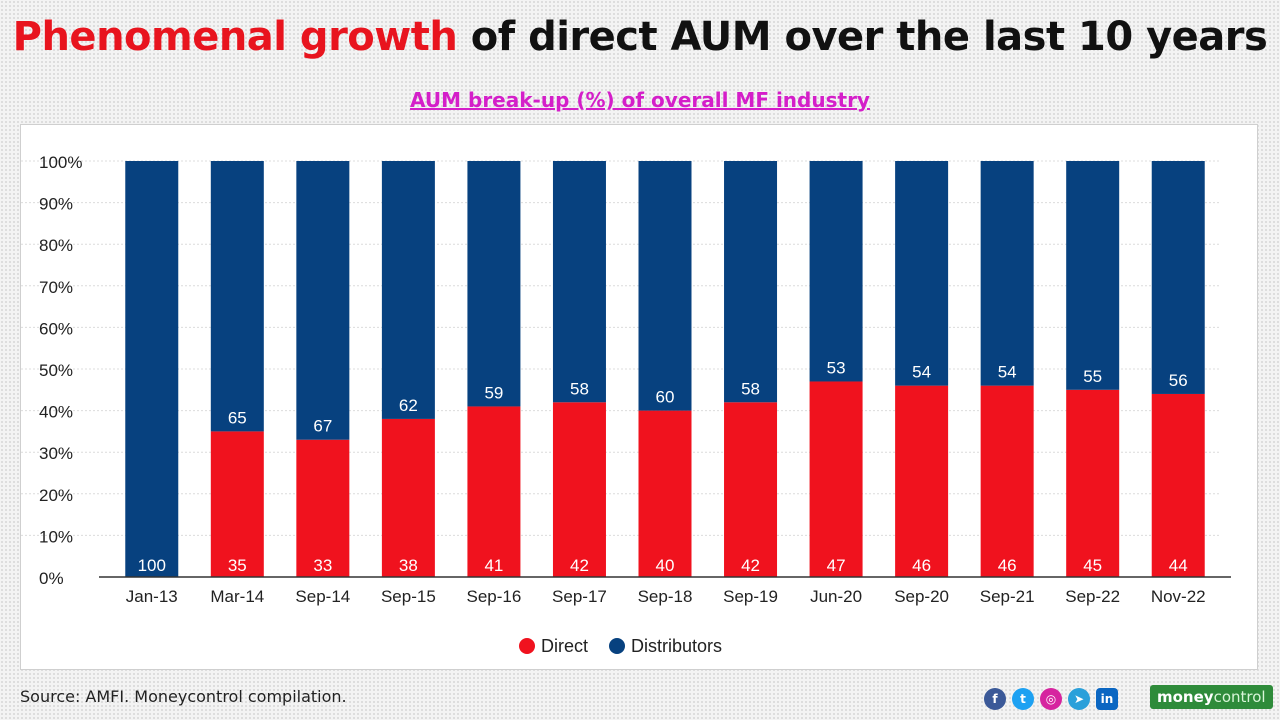  What do you see at coordinates (56, 412) in the screenshot?
I see `y-tick-label: 40%` at bounding box center [56, 412].